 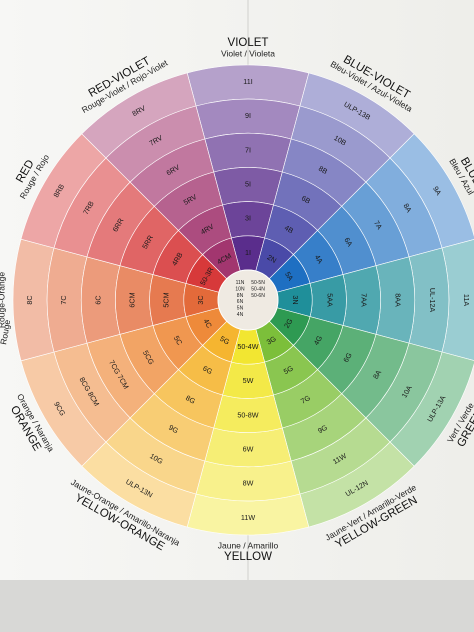 I want to click on shade-code-label: 6B, so click(x=306, y=199).